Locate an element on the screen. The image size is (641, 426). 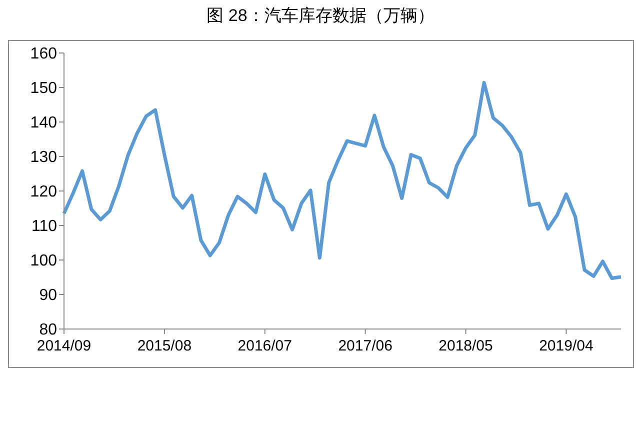
y-tick-label: 130 is located at coordinates (44, 157).